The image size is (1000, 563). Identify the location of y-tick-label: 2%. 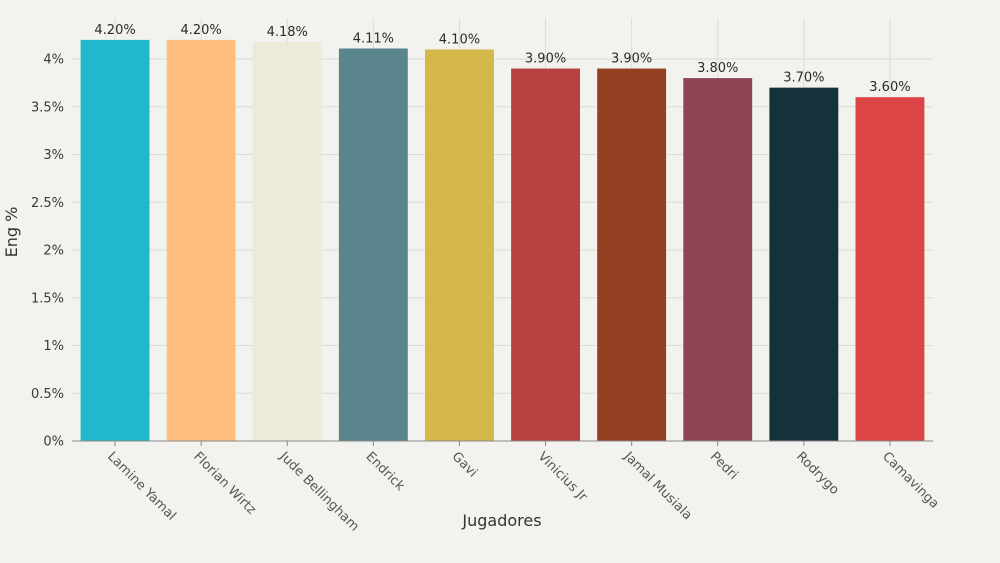
(53, 251).